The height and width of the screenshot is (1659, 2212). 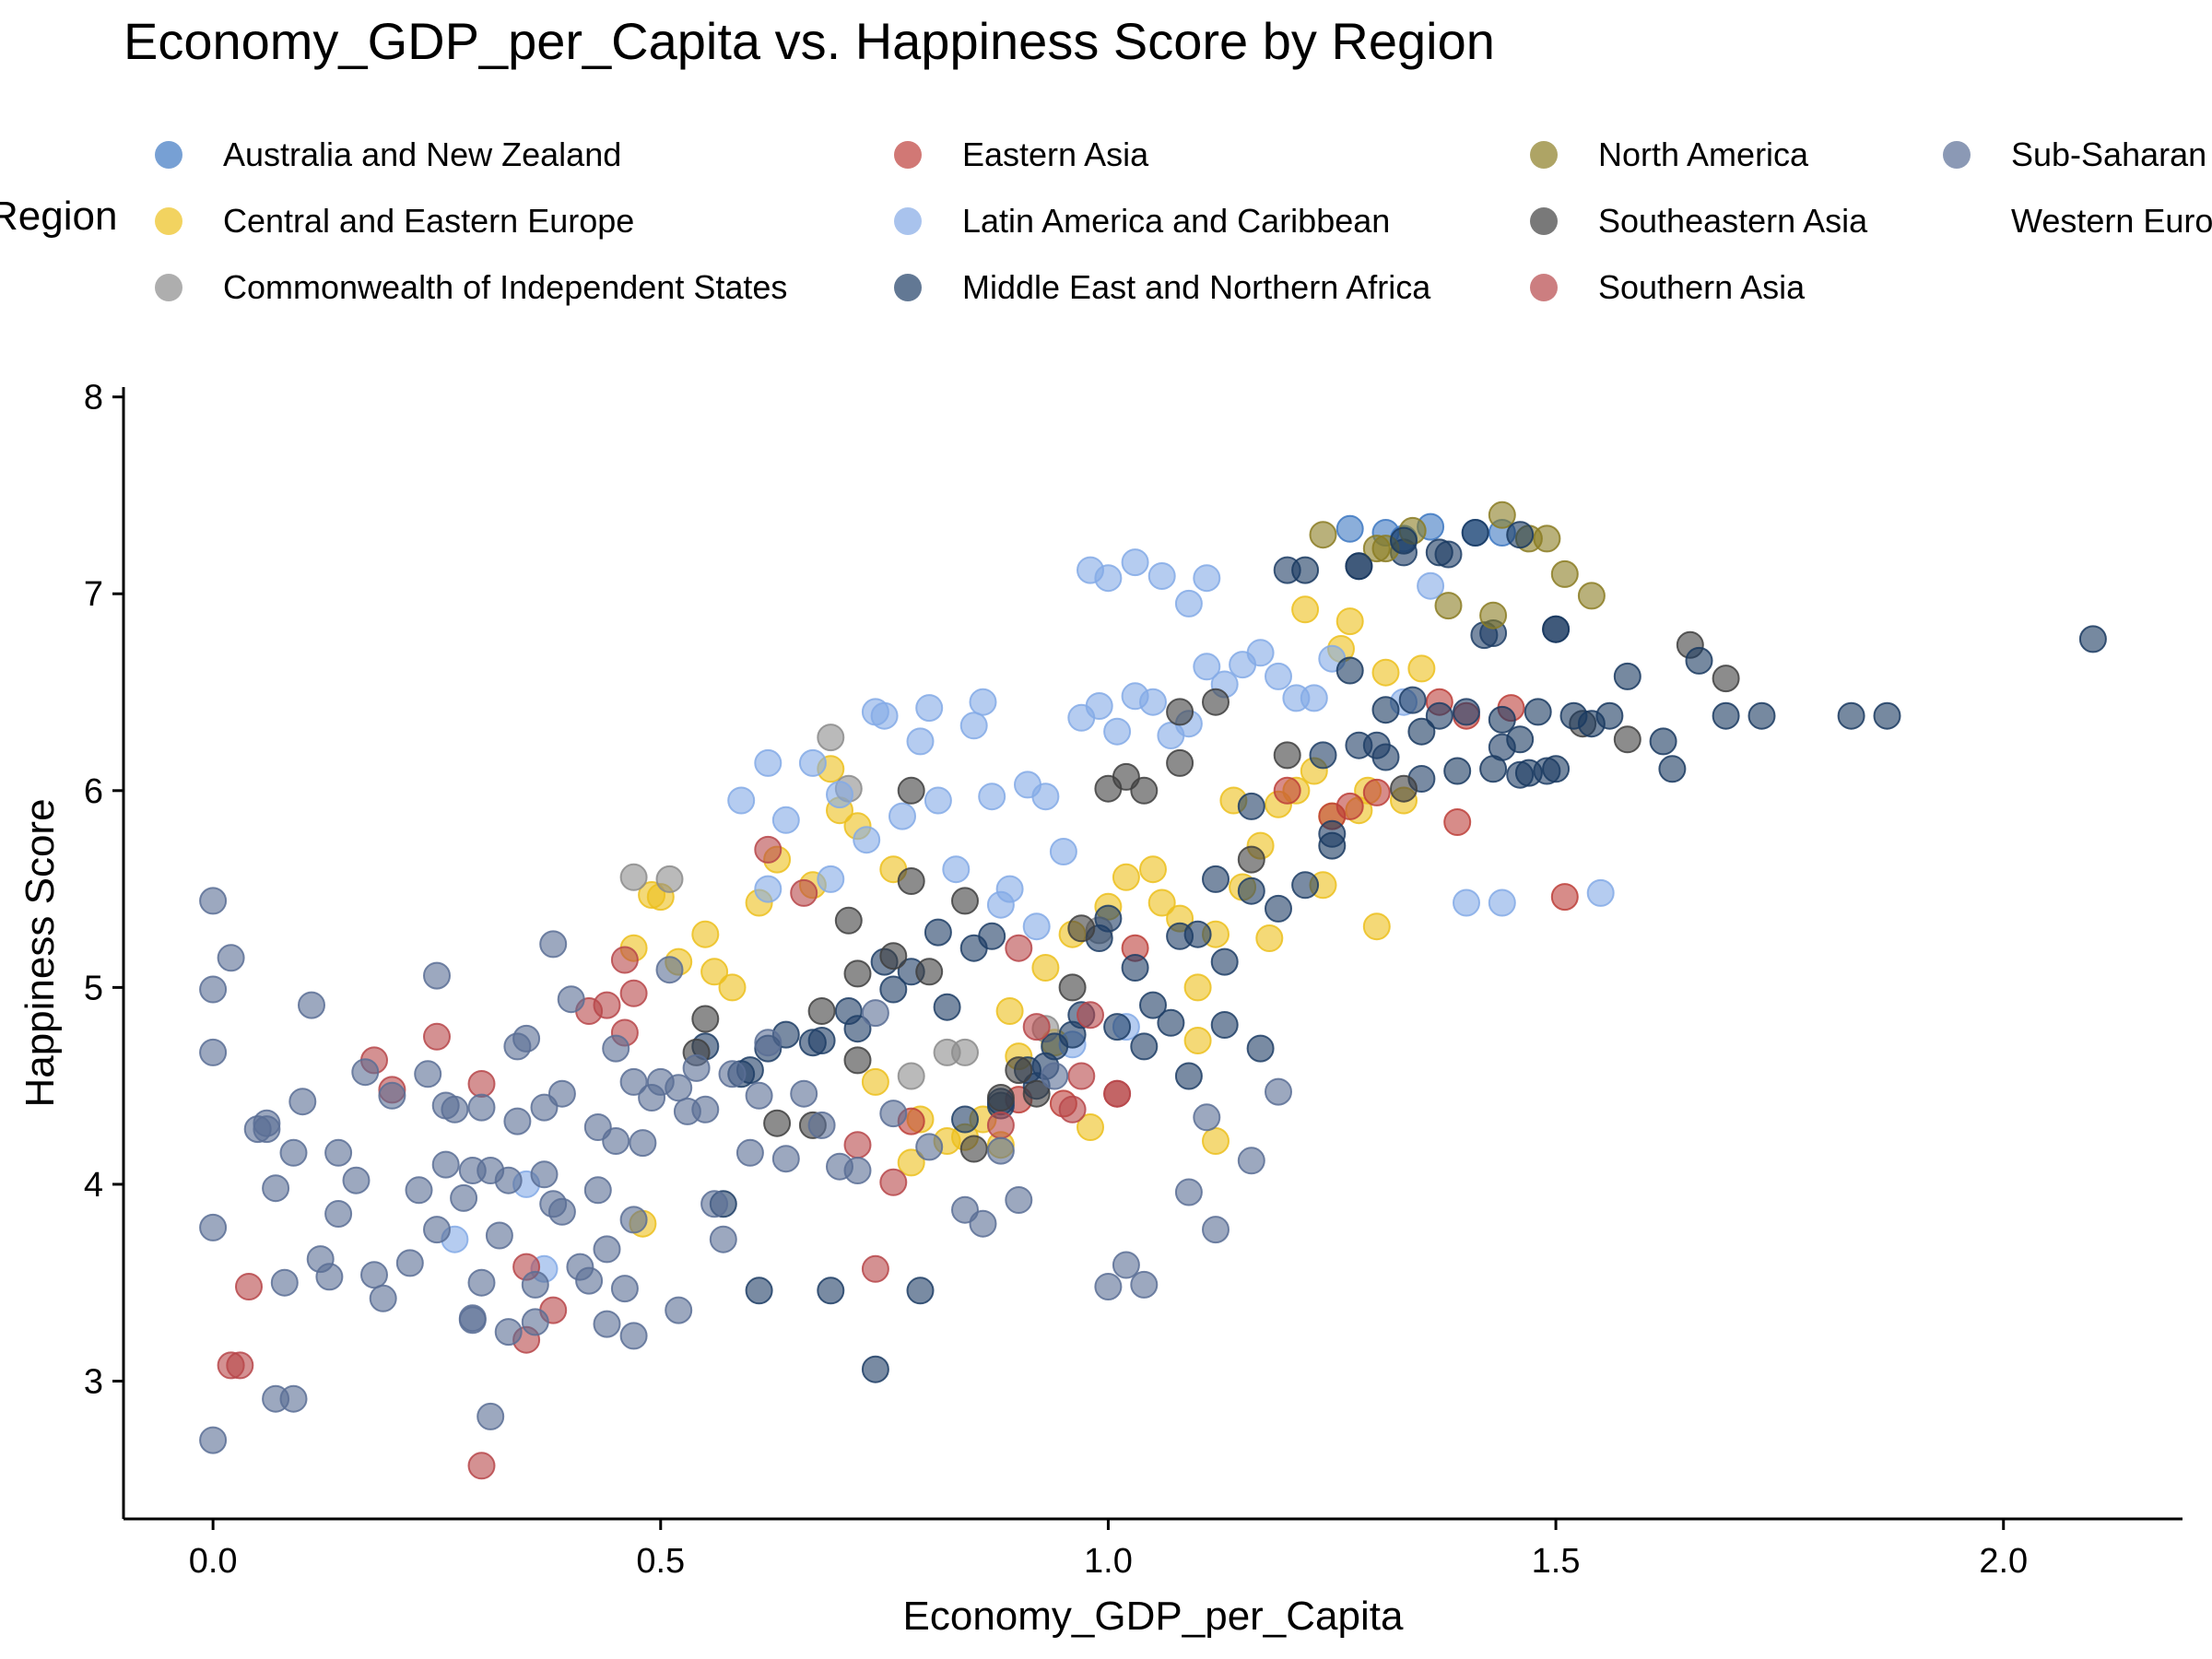 I want to click on y-tick-label: 5, so click(x=93, y=988).